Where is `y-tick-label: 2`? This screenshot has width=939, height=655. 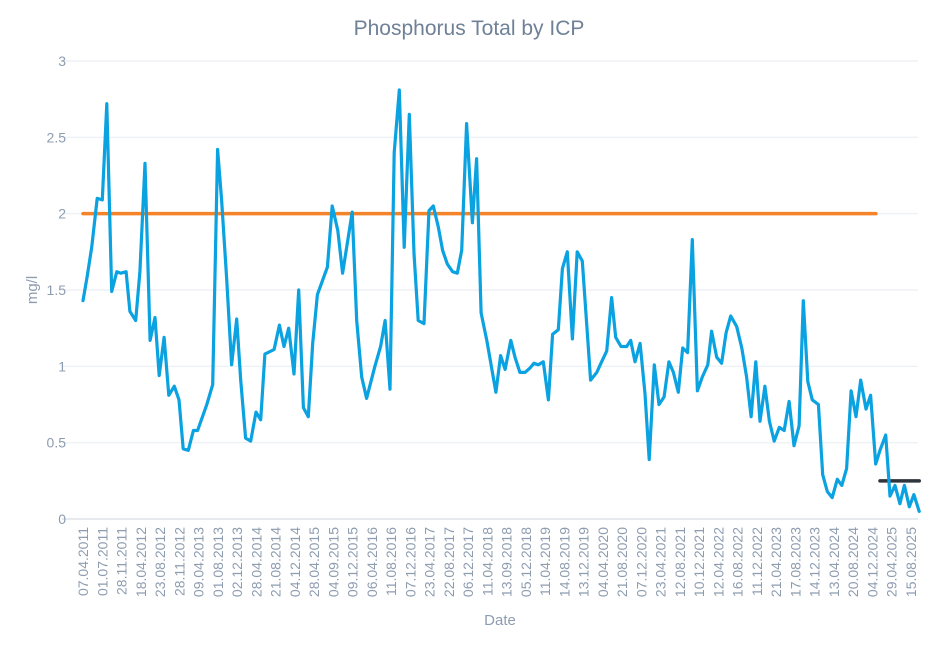
y-tick-label: 2 is located at coordinates (62, 214).